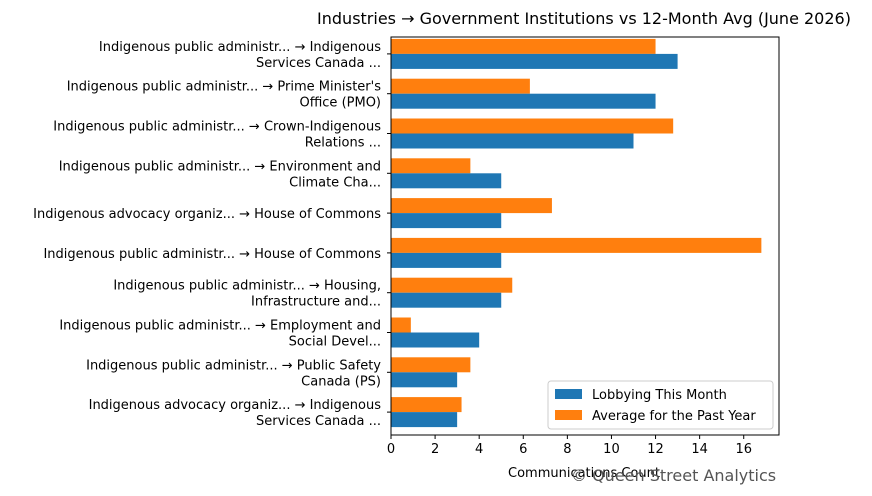 Image resolution: width=872 pixels, height=496 pixels. Describe the element at coordinates (674, 475) in the screenshot. I see `watermark-text: © Queen Street Analytics` at that location.